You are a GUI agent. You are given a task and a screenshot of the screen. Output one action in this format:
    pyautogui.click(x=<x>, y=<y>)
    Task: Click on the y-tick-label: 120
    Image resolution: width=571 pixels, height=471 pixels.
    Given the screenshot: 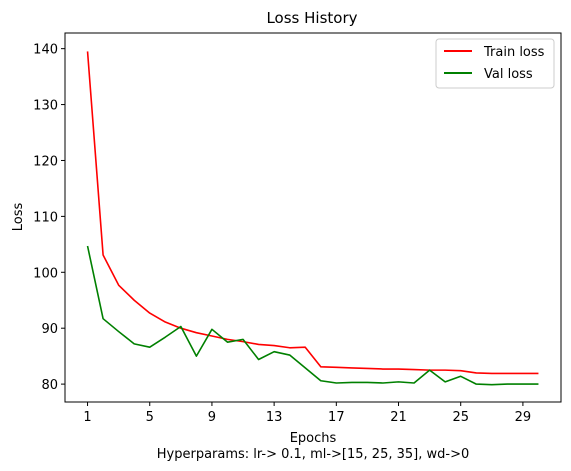 What is the action you would take?
    pyautogui.click(x=45, y=161)
    